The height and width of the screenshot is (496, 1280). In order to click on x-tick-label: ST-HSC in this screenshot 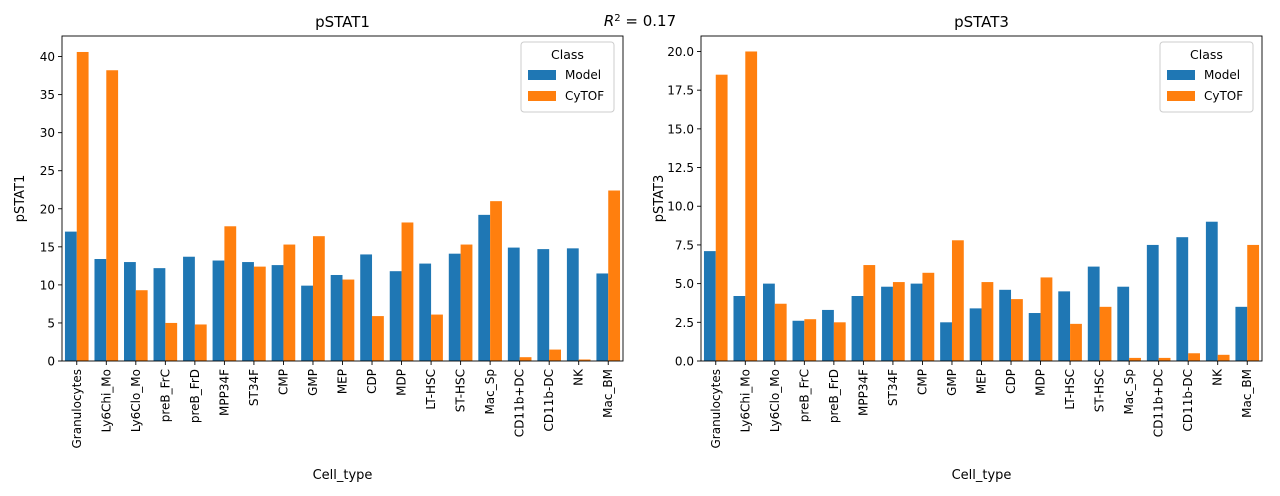, I will do `click(461, 390)`.